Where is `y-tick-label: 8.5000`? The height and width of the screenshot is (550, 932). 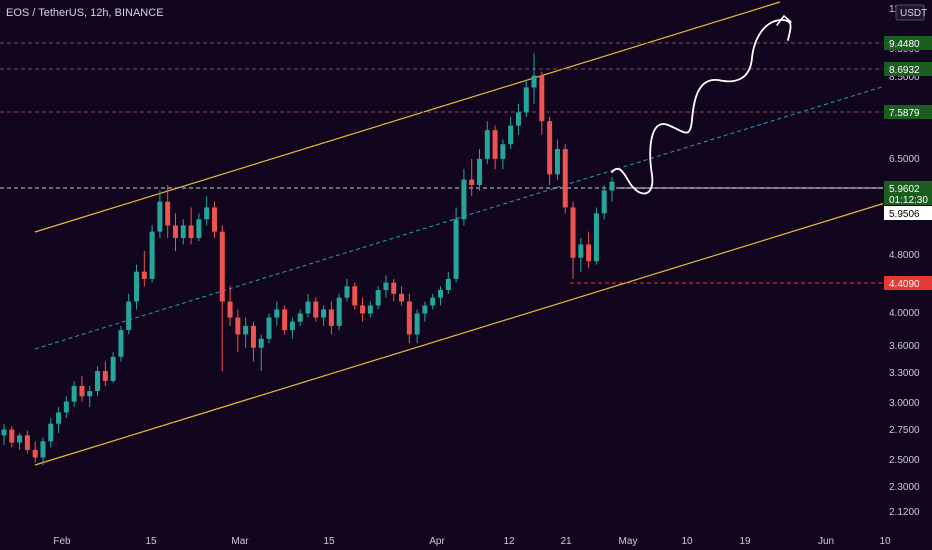 y-tick-label: 8.5000 is located at coordinates (904, 77).